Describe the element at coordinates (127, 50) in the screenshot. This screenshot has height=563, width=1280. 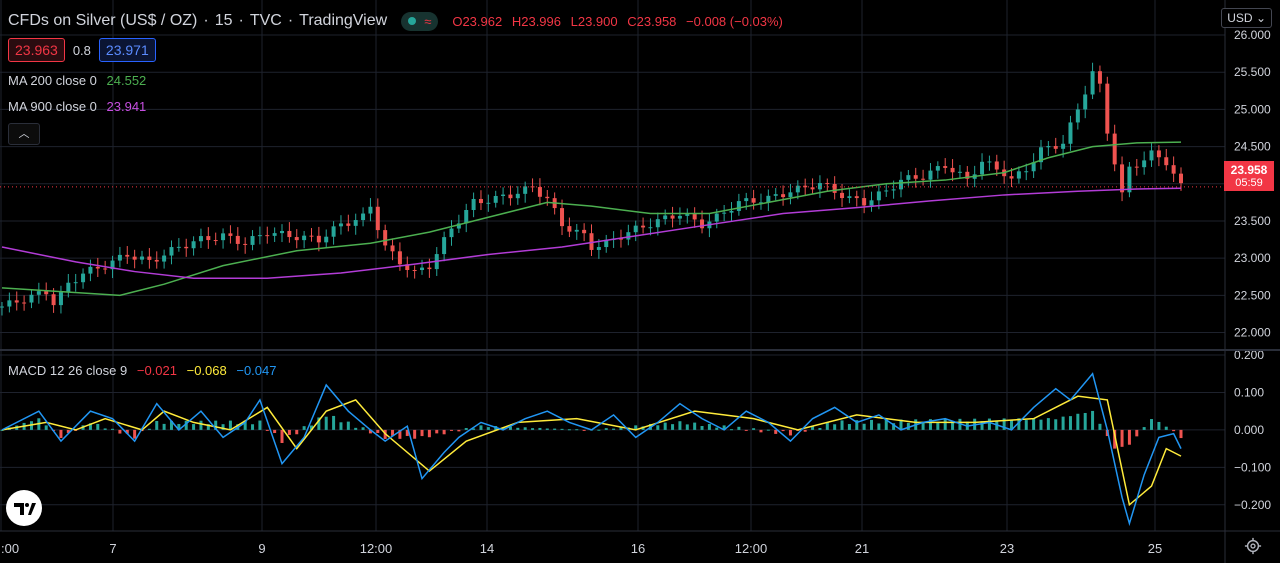
I see `ask-box: 23.971` at that location.